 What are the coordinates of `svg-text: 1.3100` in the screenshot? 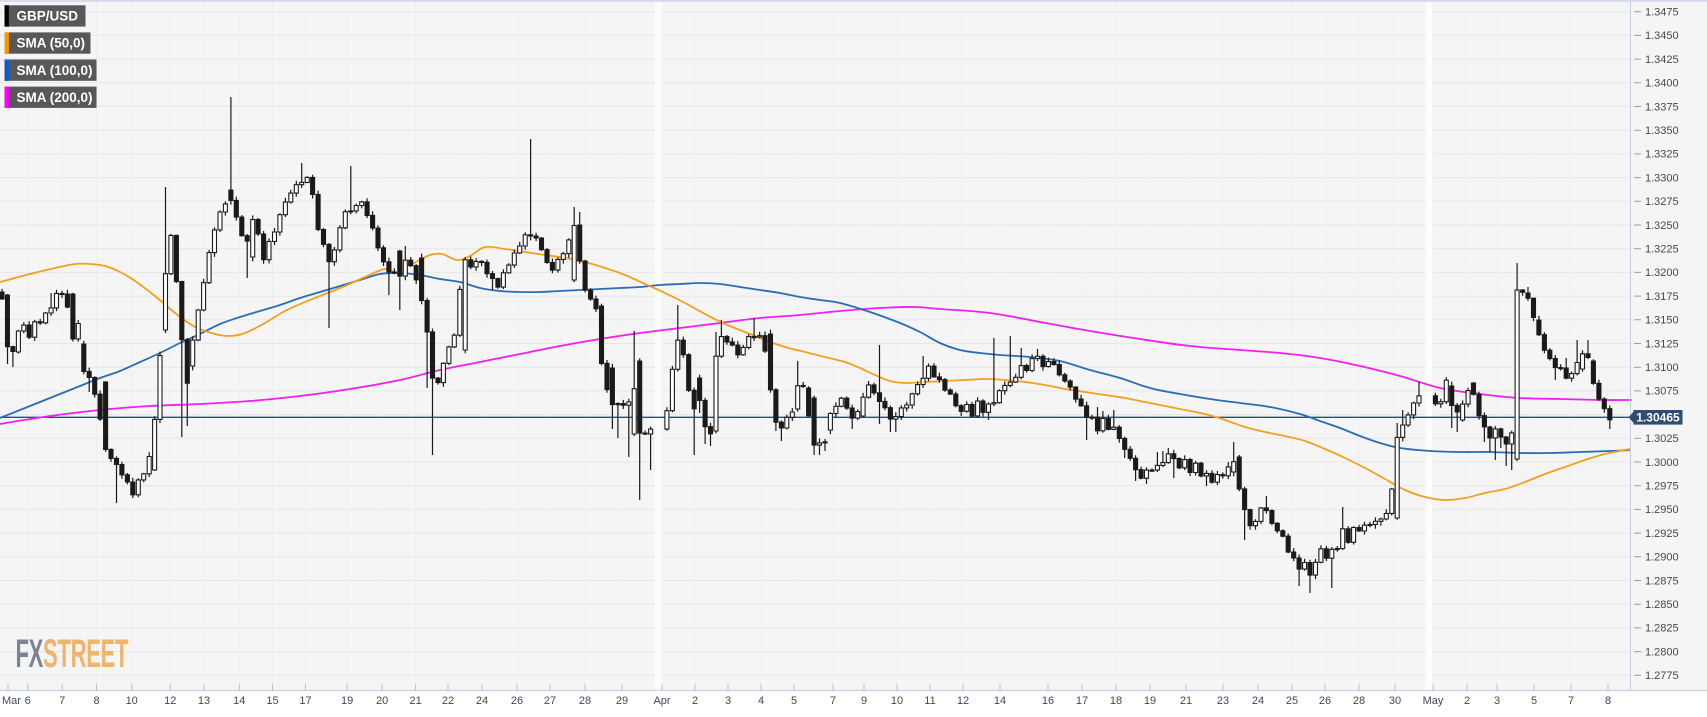 It's located at (1662, 368).